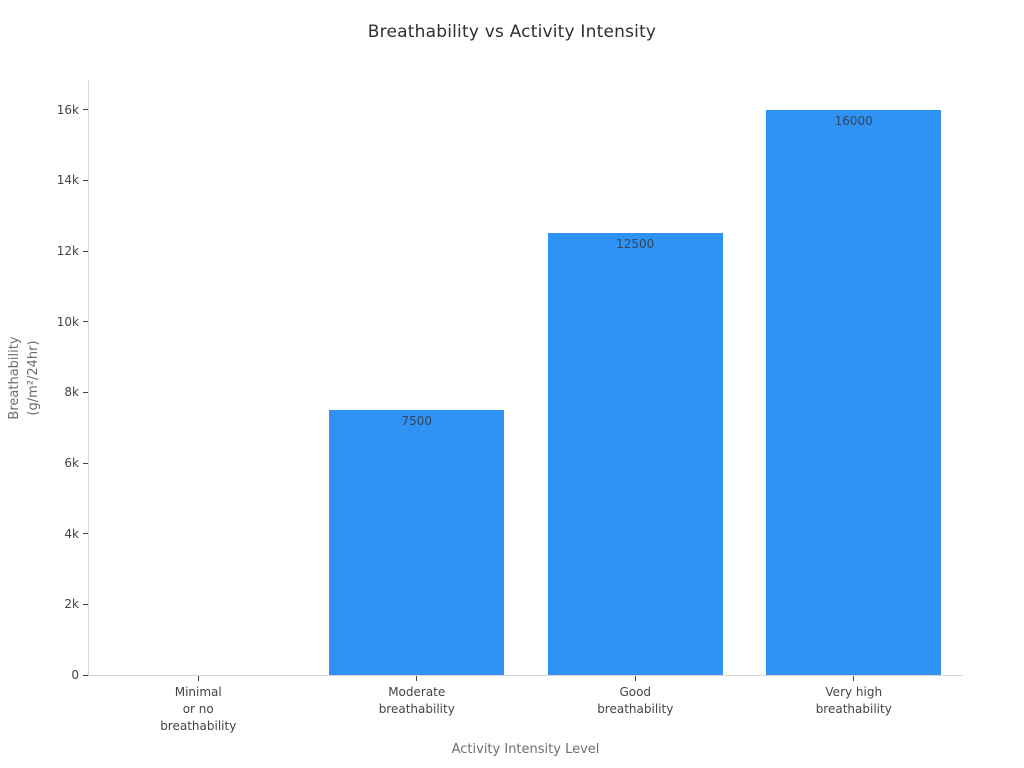  Describe the element at coordinates (525, 749) in the screenshot. I see `x-axis-title: Activity Intensity Level` at that location.